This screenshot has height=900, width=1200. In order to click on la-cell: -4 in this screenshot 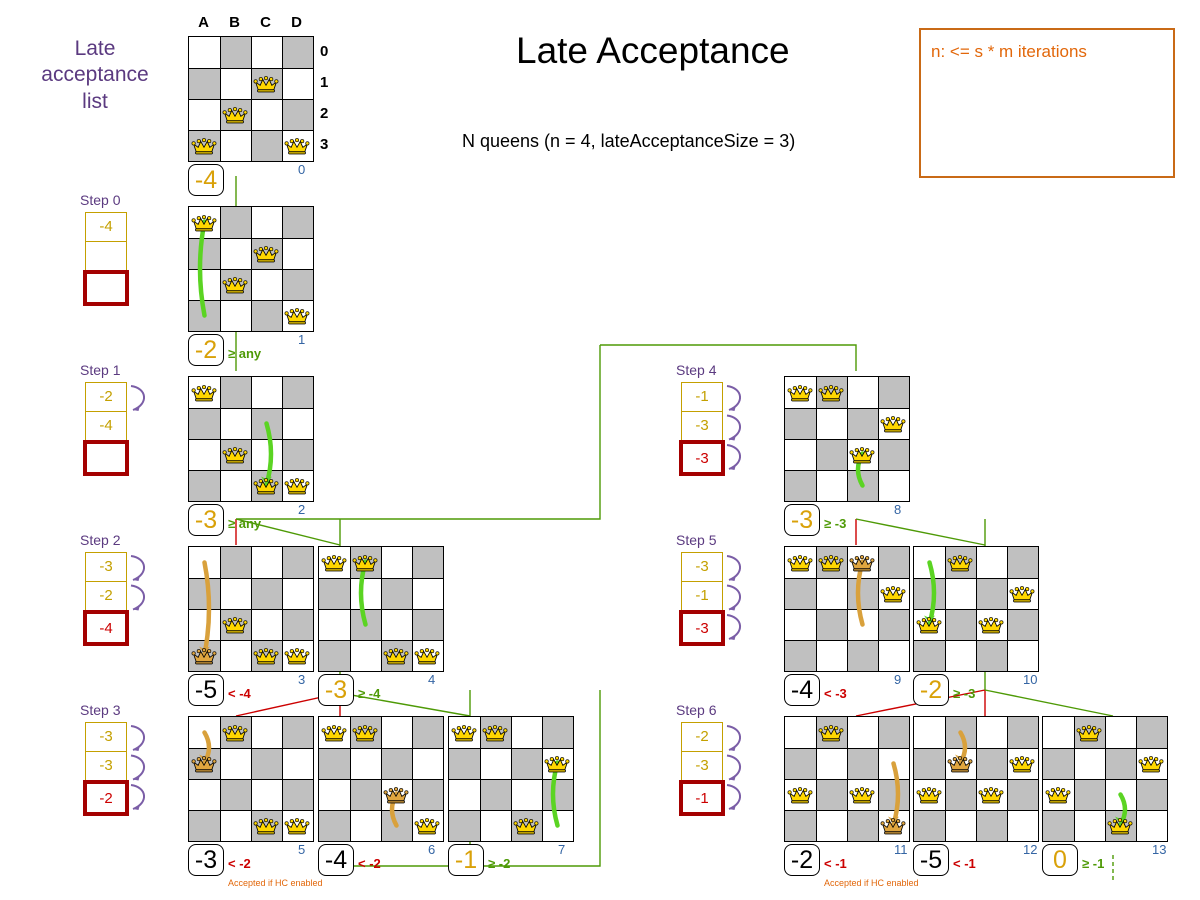, I will do `click(106, 227)`.